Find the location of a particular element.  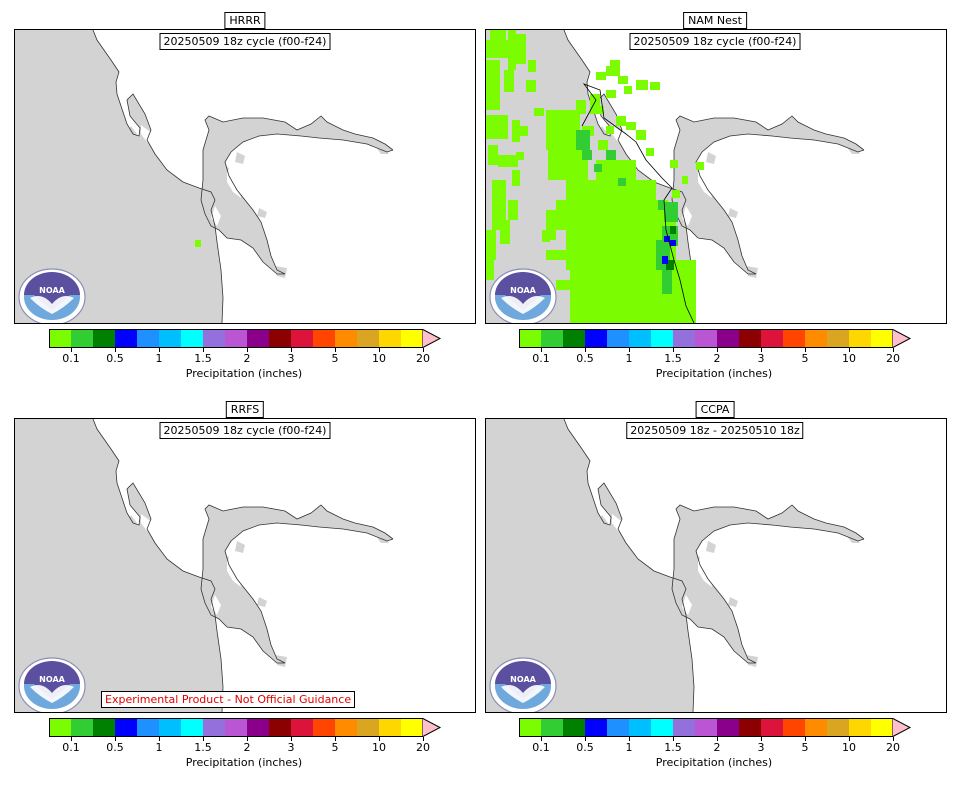

colorbar-tick-label: 0.5 is located at coordinates (115, 358).